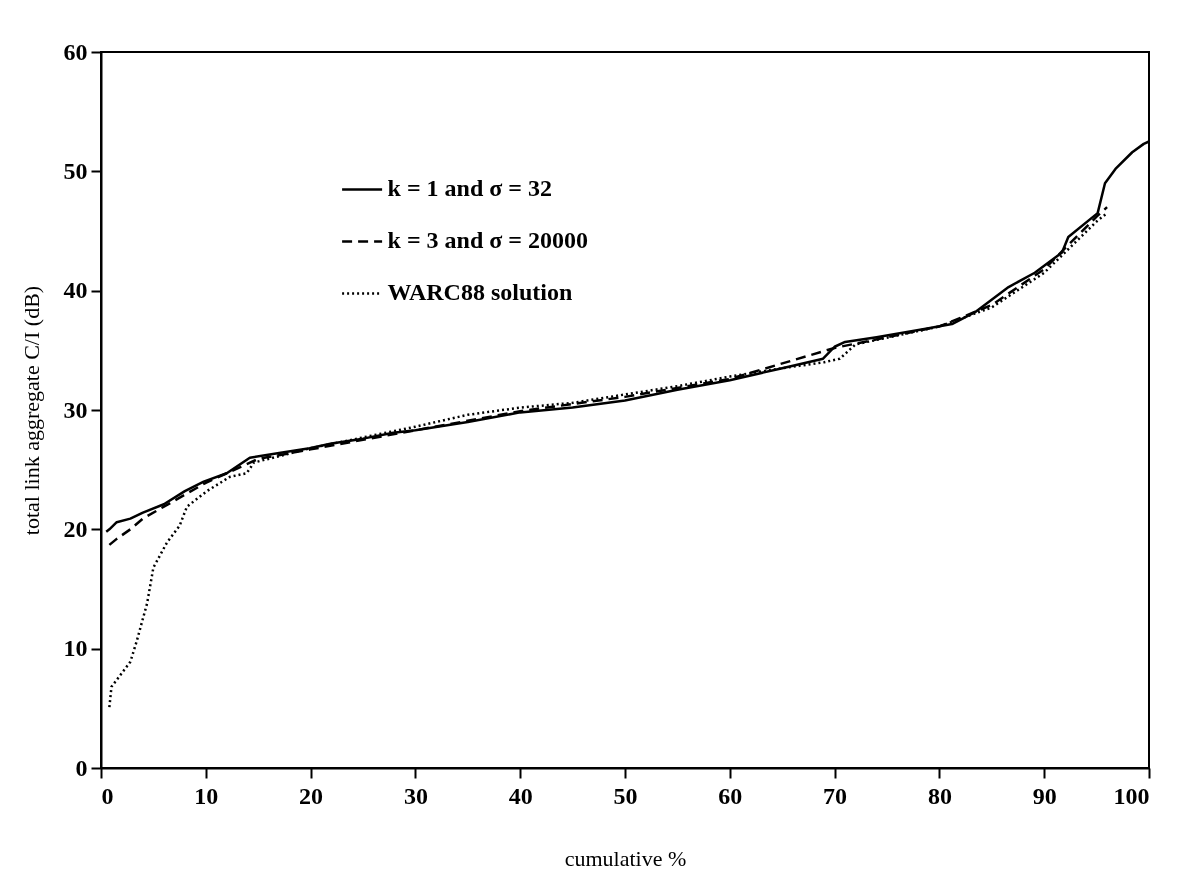  I want to click on x-axis-title: cumulative %, so click(625, 858).